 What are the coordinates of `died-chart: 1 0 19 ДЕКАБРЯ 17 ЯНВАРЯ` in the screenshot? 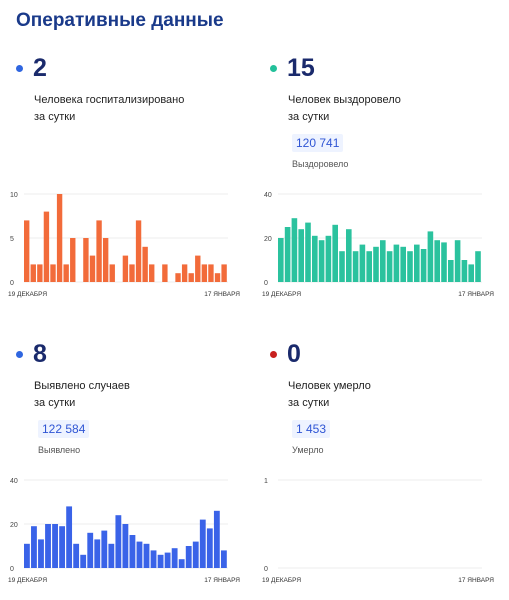 It's located at (378, 531).